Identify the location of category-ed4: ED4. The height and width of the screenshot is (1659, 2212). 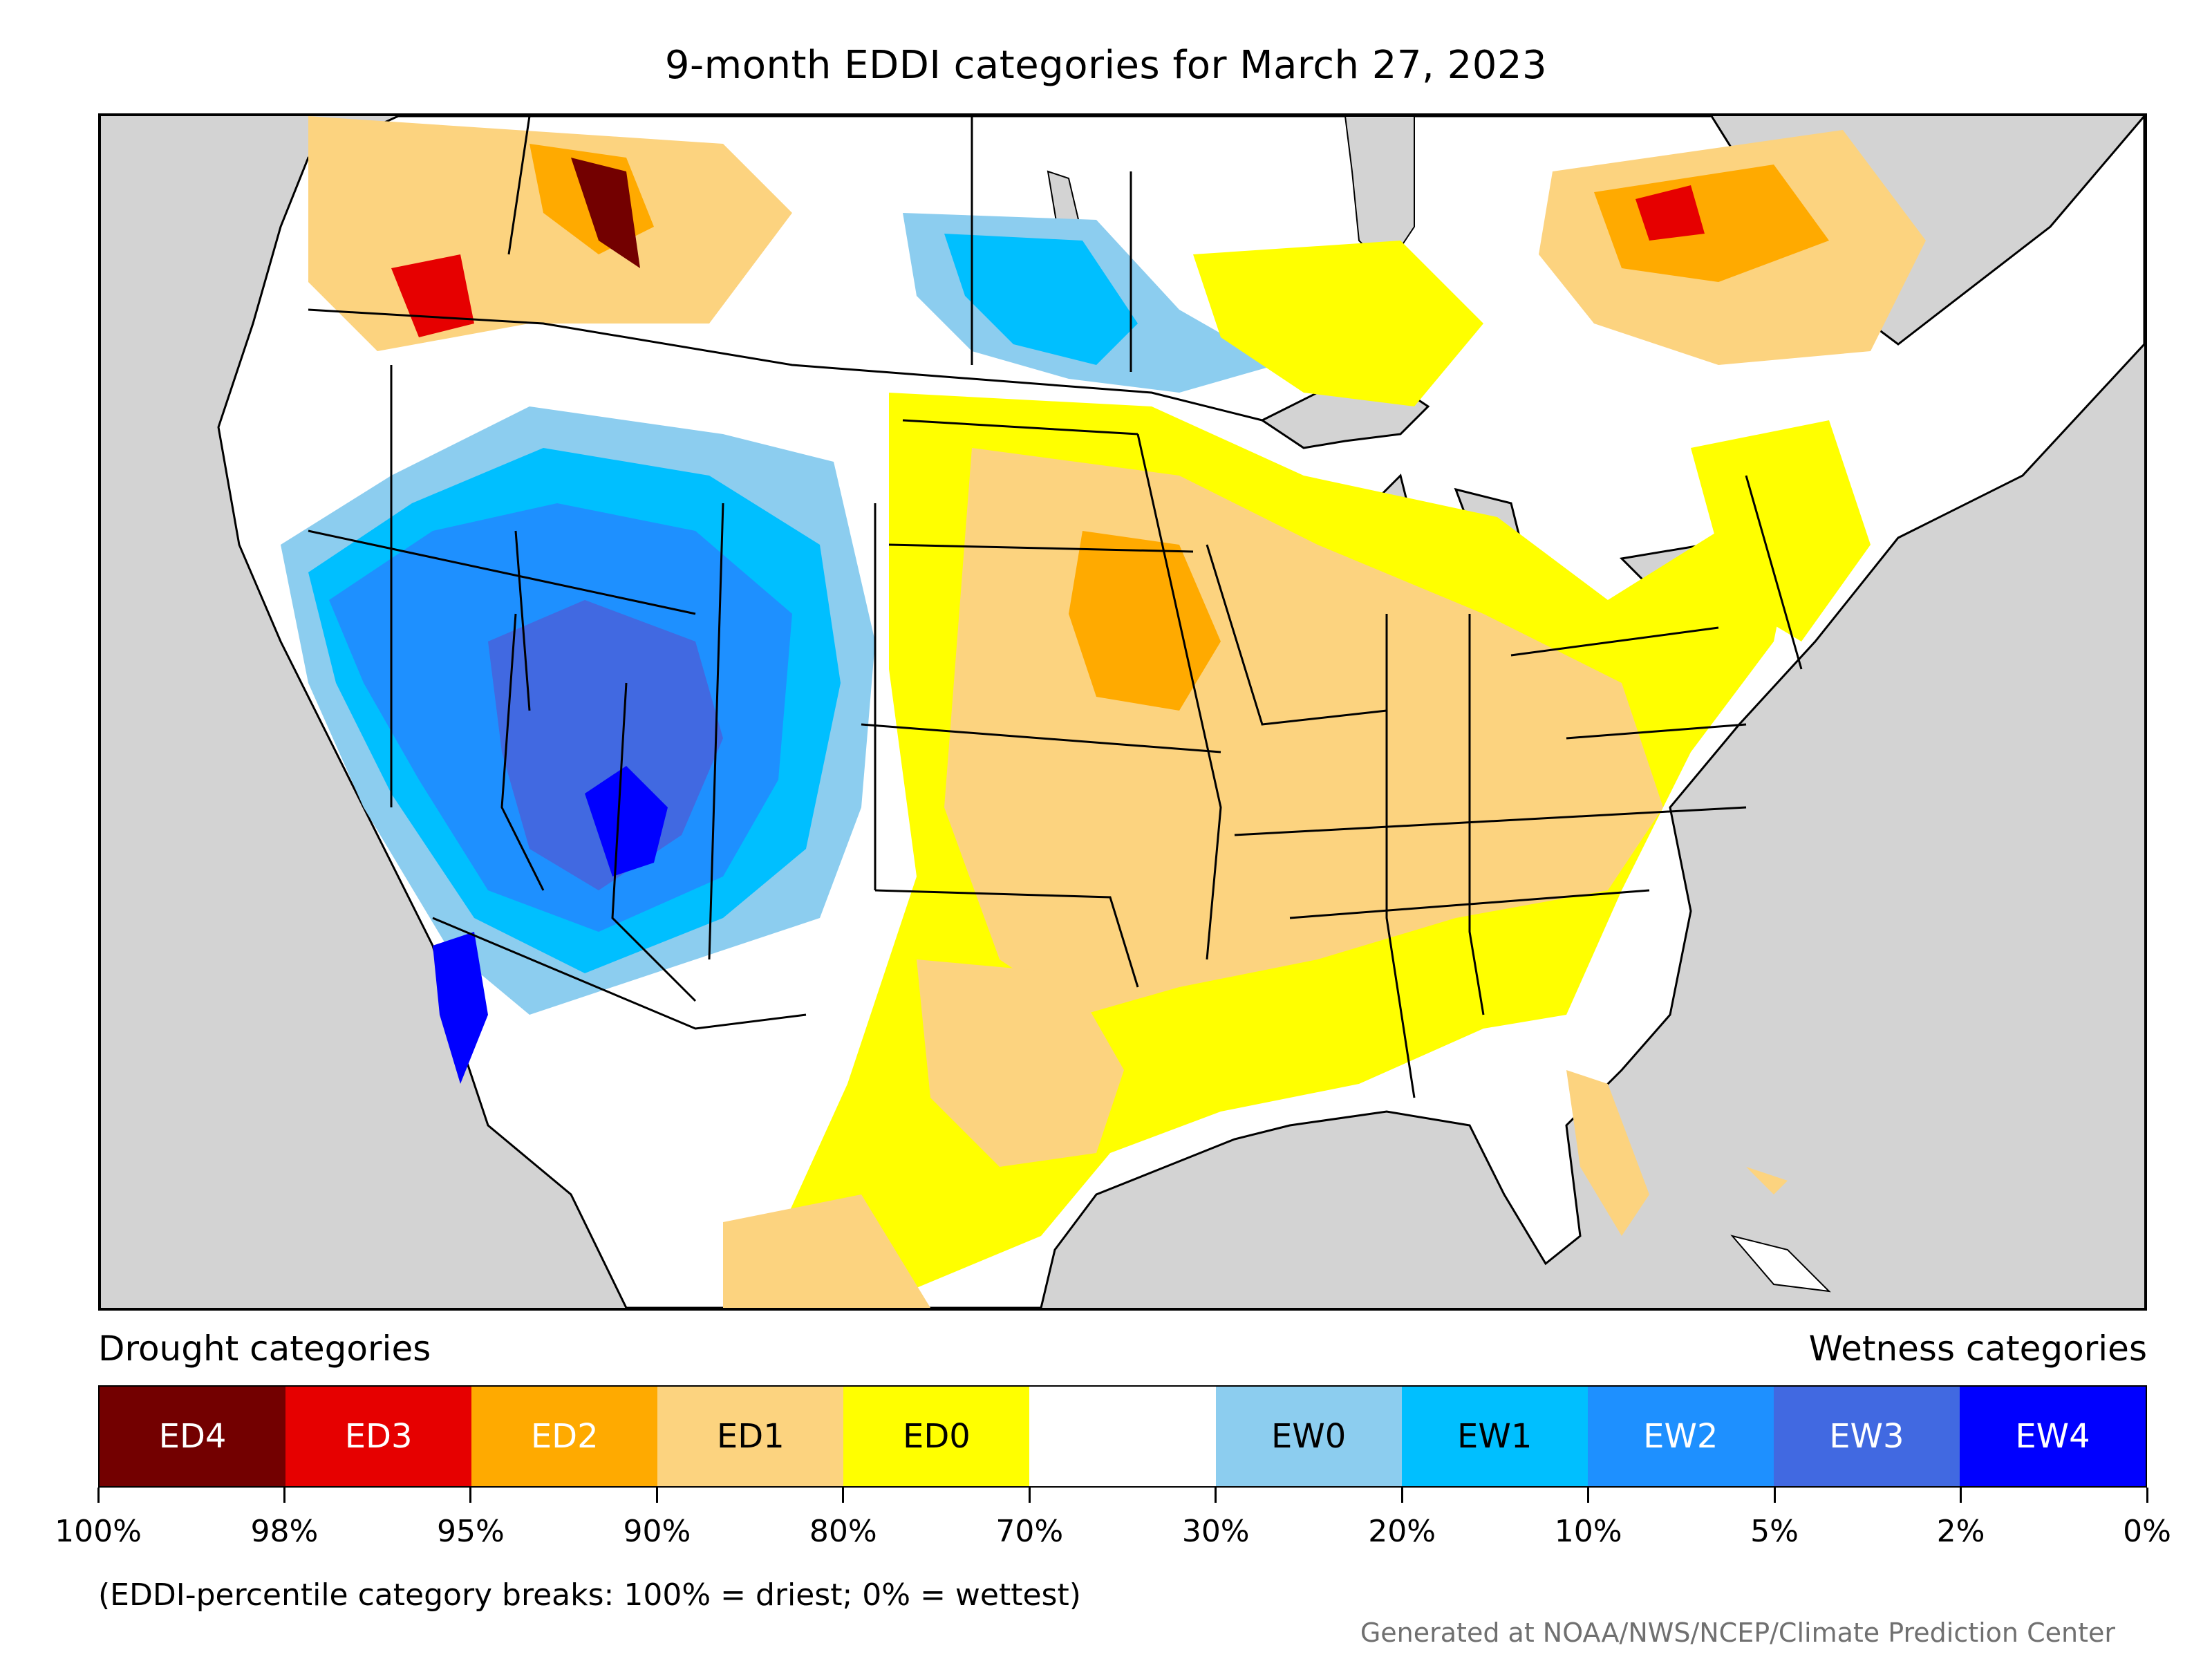
(193, 1436).